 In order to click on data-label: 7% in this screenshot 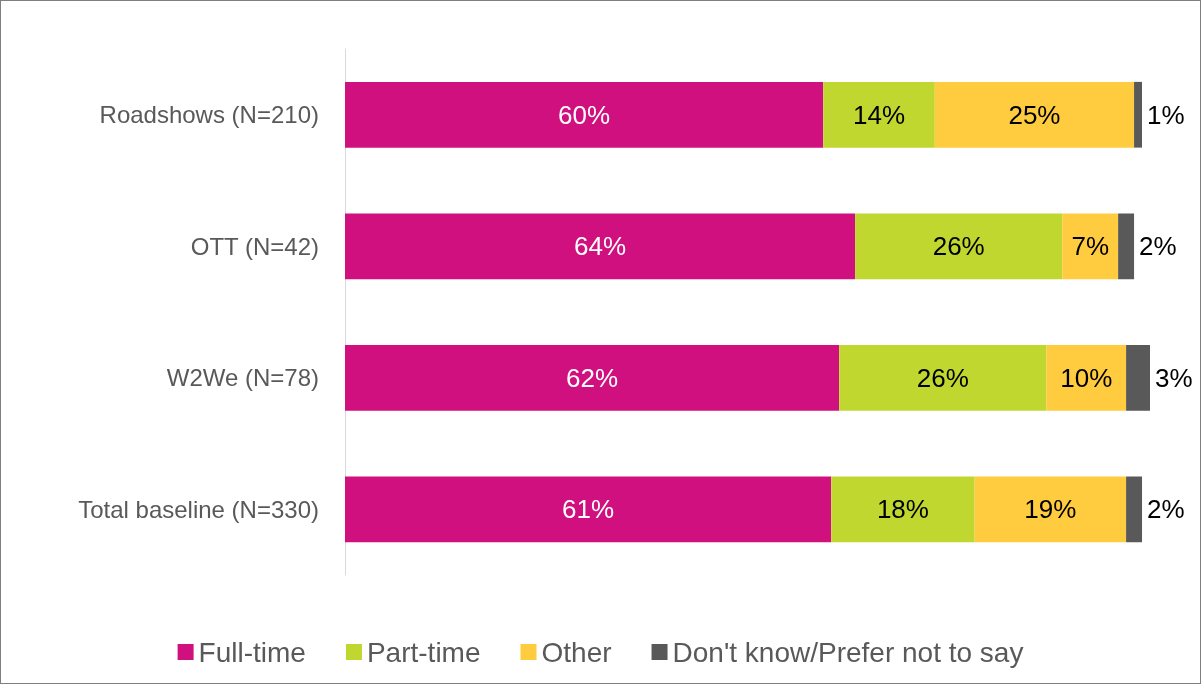, I will do `click(1090, 246)`.